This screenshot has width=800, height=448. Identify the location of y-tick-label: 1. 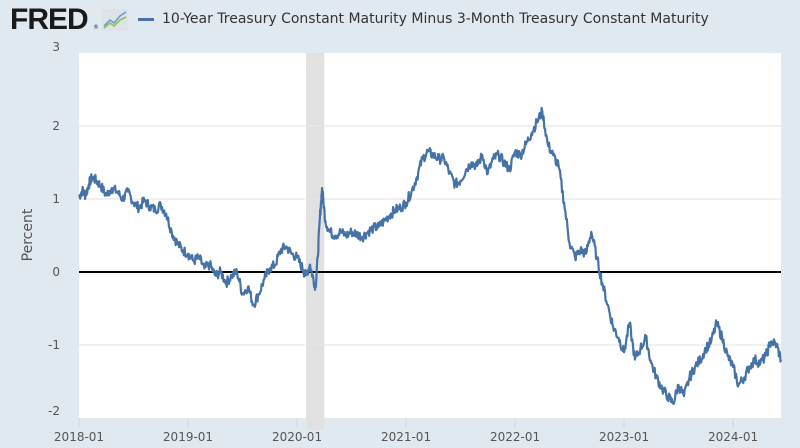
(56, 199).